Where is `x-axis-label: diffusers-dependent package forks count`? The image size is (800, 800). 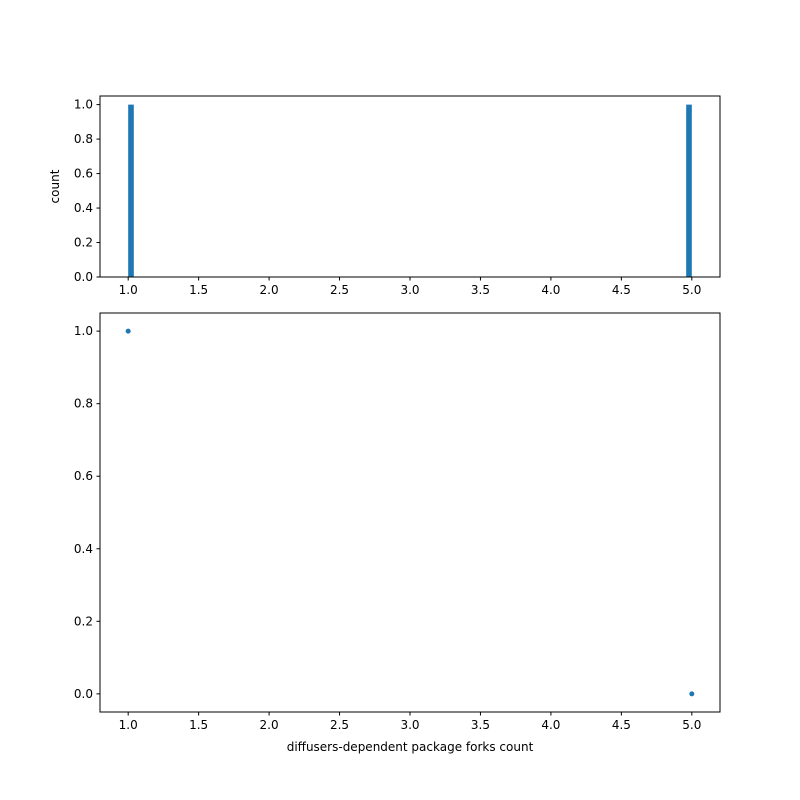 x-axis-label: diffusers-dependent package forks count is located at coordinates (410, 747).